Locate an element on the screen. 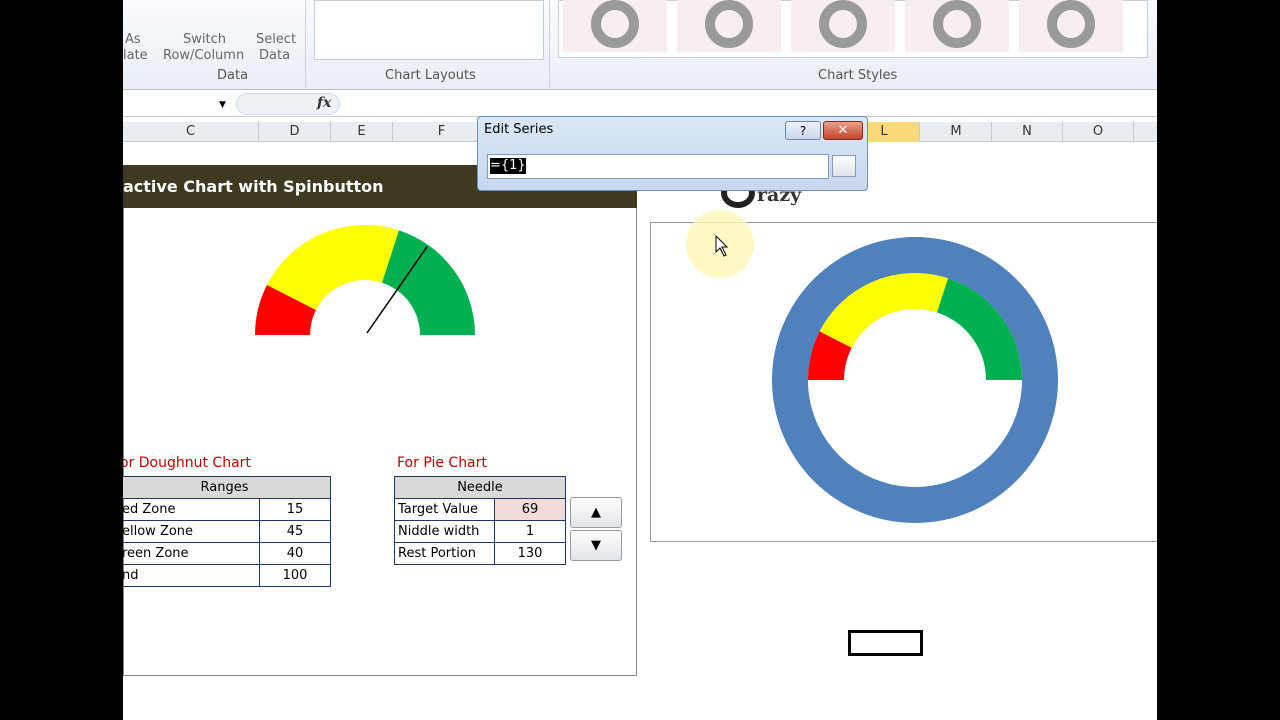  letterbox-right is located at coordinates (1218, 360).